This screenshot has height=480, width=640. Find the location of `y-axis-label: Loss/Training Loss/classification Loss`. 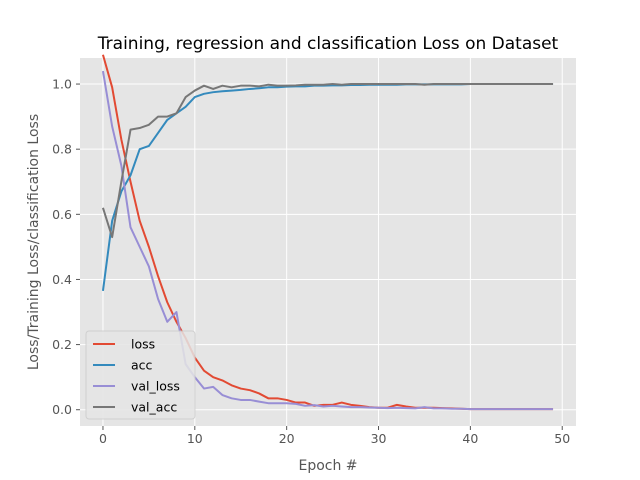

y-axis-label: Loss/Training Loss/classification Loss is located at coordinates (34, 242).